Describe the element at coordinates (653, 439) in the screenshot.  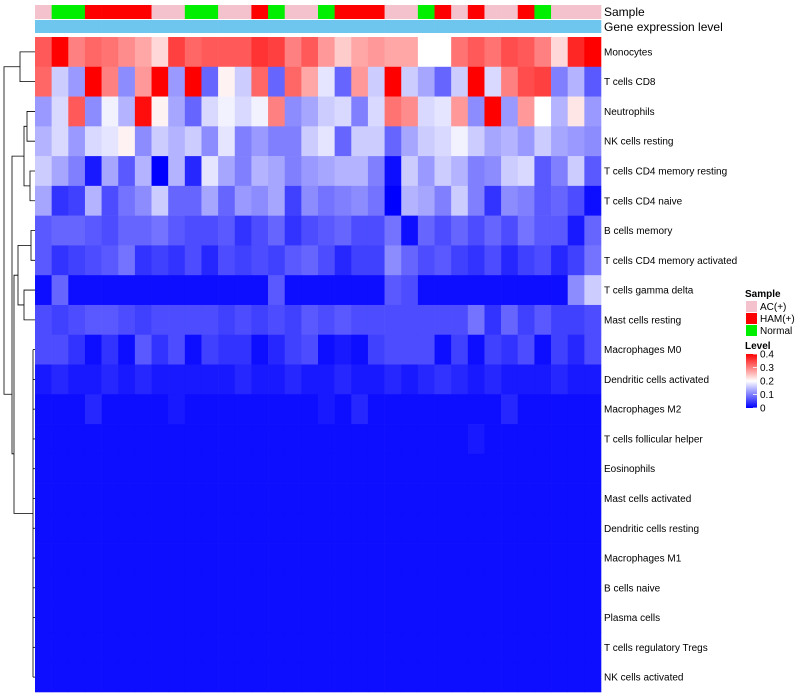
I see `row-label: T cells follicular helper` at that location.